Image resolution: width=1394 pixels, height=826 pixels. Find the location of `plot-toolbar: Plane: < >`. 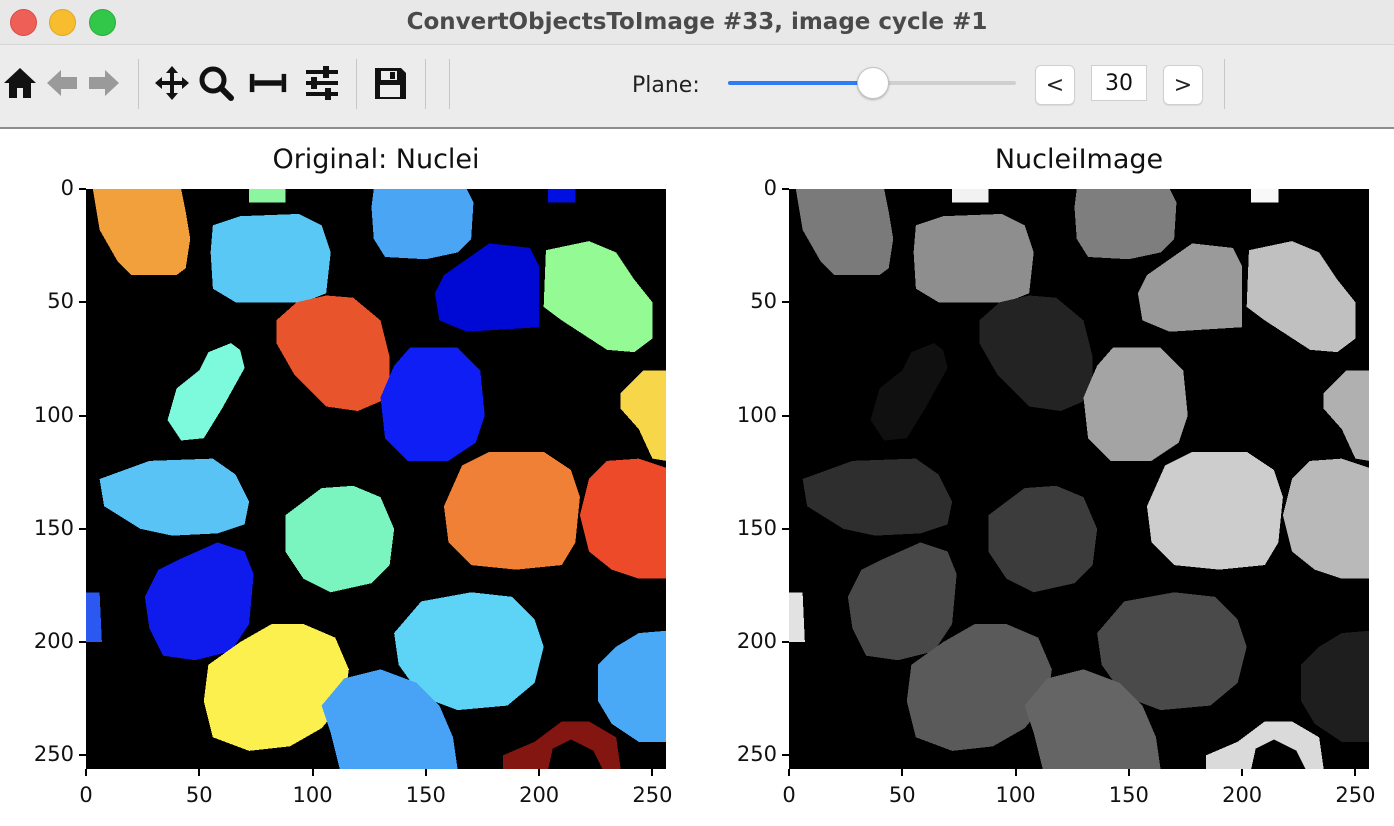

plot-toolbar: Plane: < > is located at coordinates (697, 87).